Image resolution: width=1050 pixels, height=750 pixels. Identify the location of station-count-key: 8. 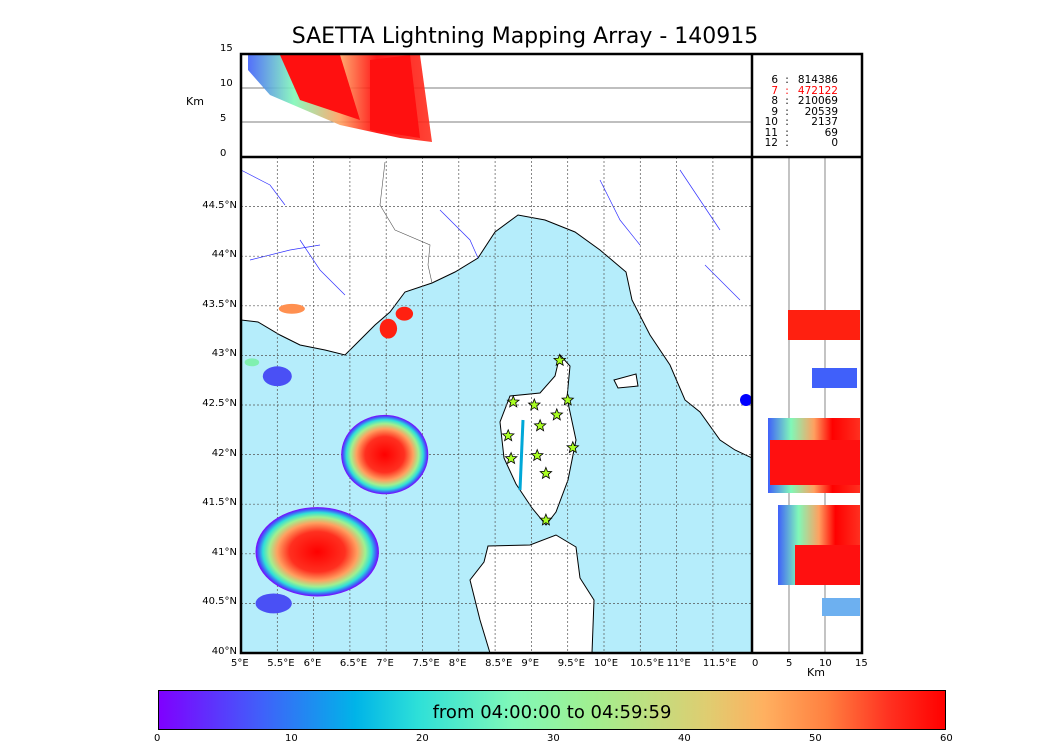
(774, 101).